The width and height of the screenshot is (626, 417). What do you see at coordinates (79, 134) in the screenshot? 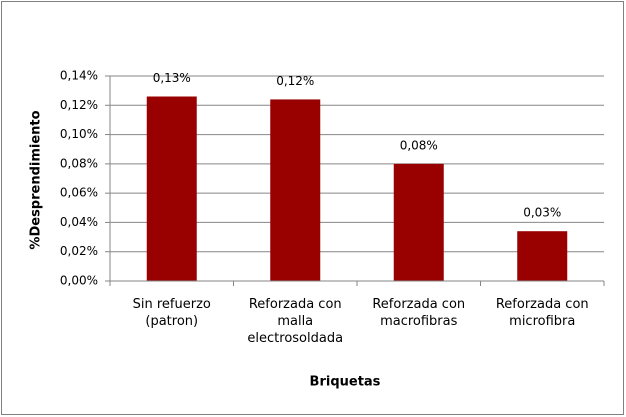
I see `y-tick-label: 0,10%` at bounding box center [79, 134].